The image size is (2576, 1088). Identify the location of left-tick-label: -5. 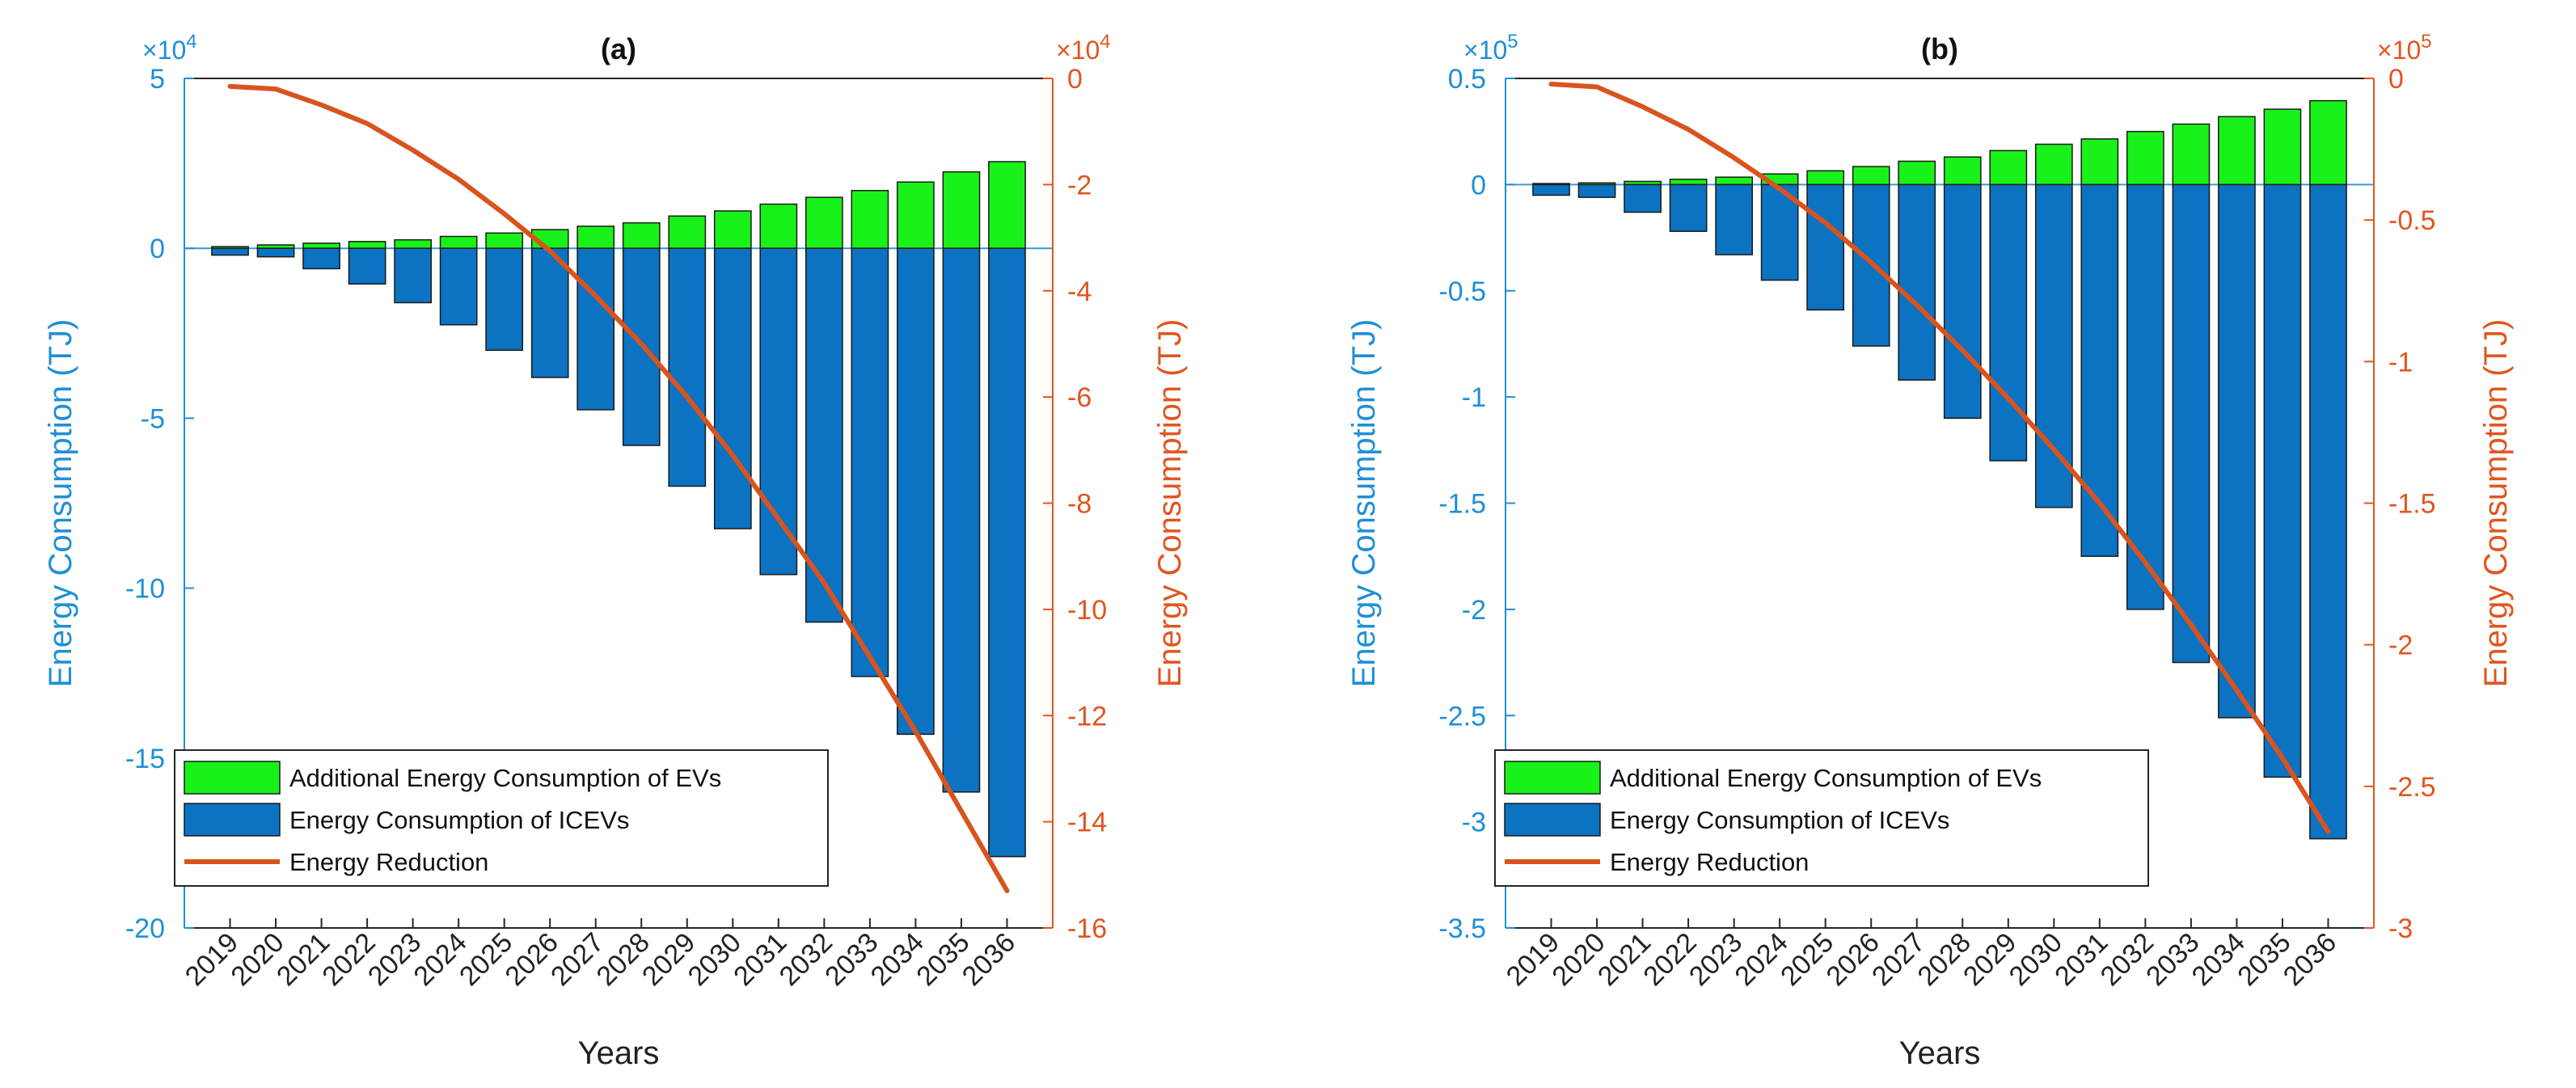
(153, 418).